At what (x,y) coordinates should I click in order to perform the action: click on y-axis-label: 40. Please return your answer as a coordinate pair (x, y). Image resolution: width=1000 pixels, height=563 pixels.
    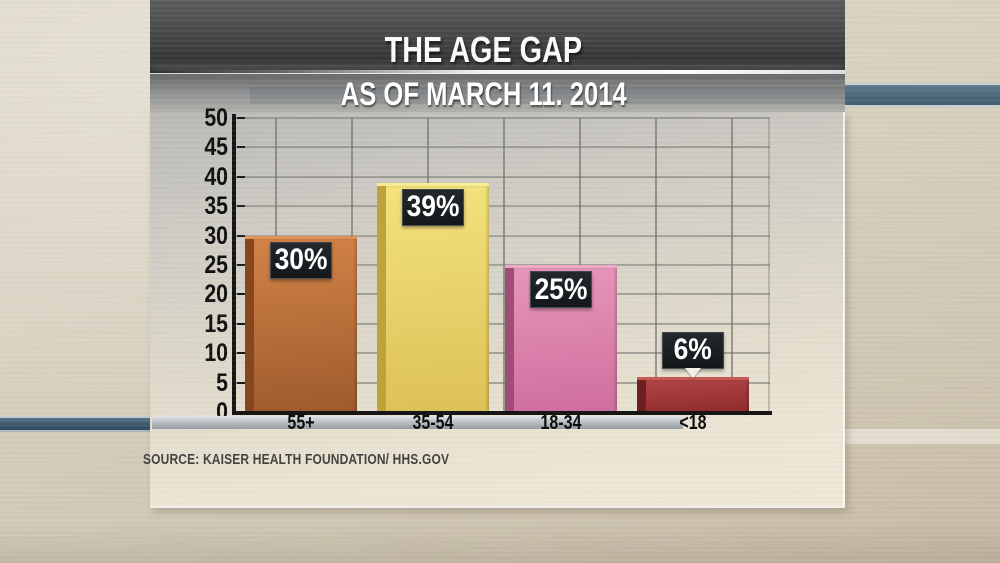
    Looking at the image, I should click on (216, 176).